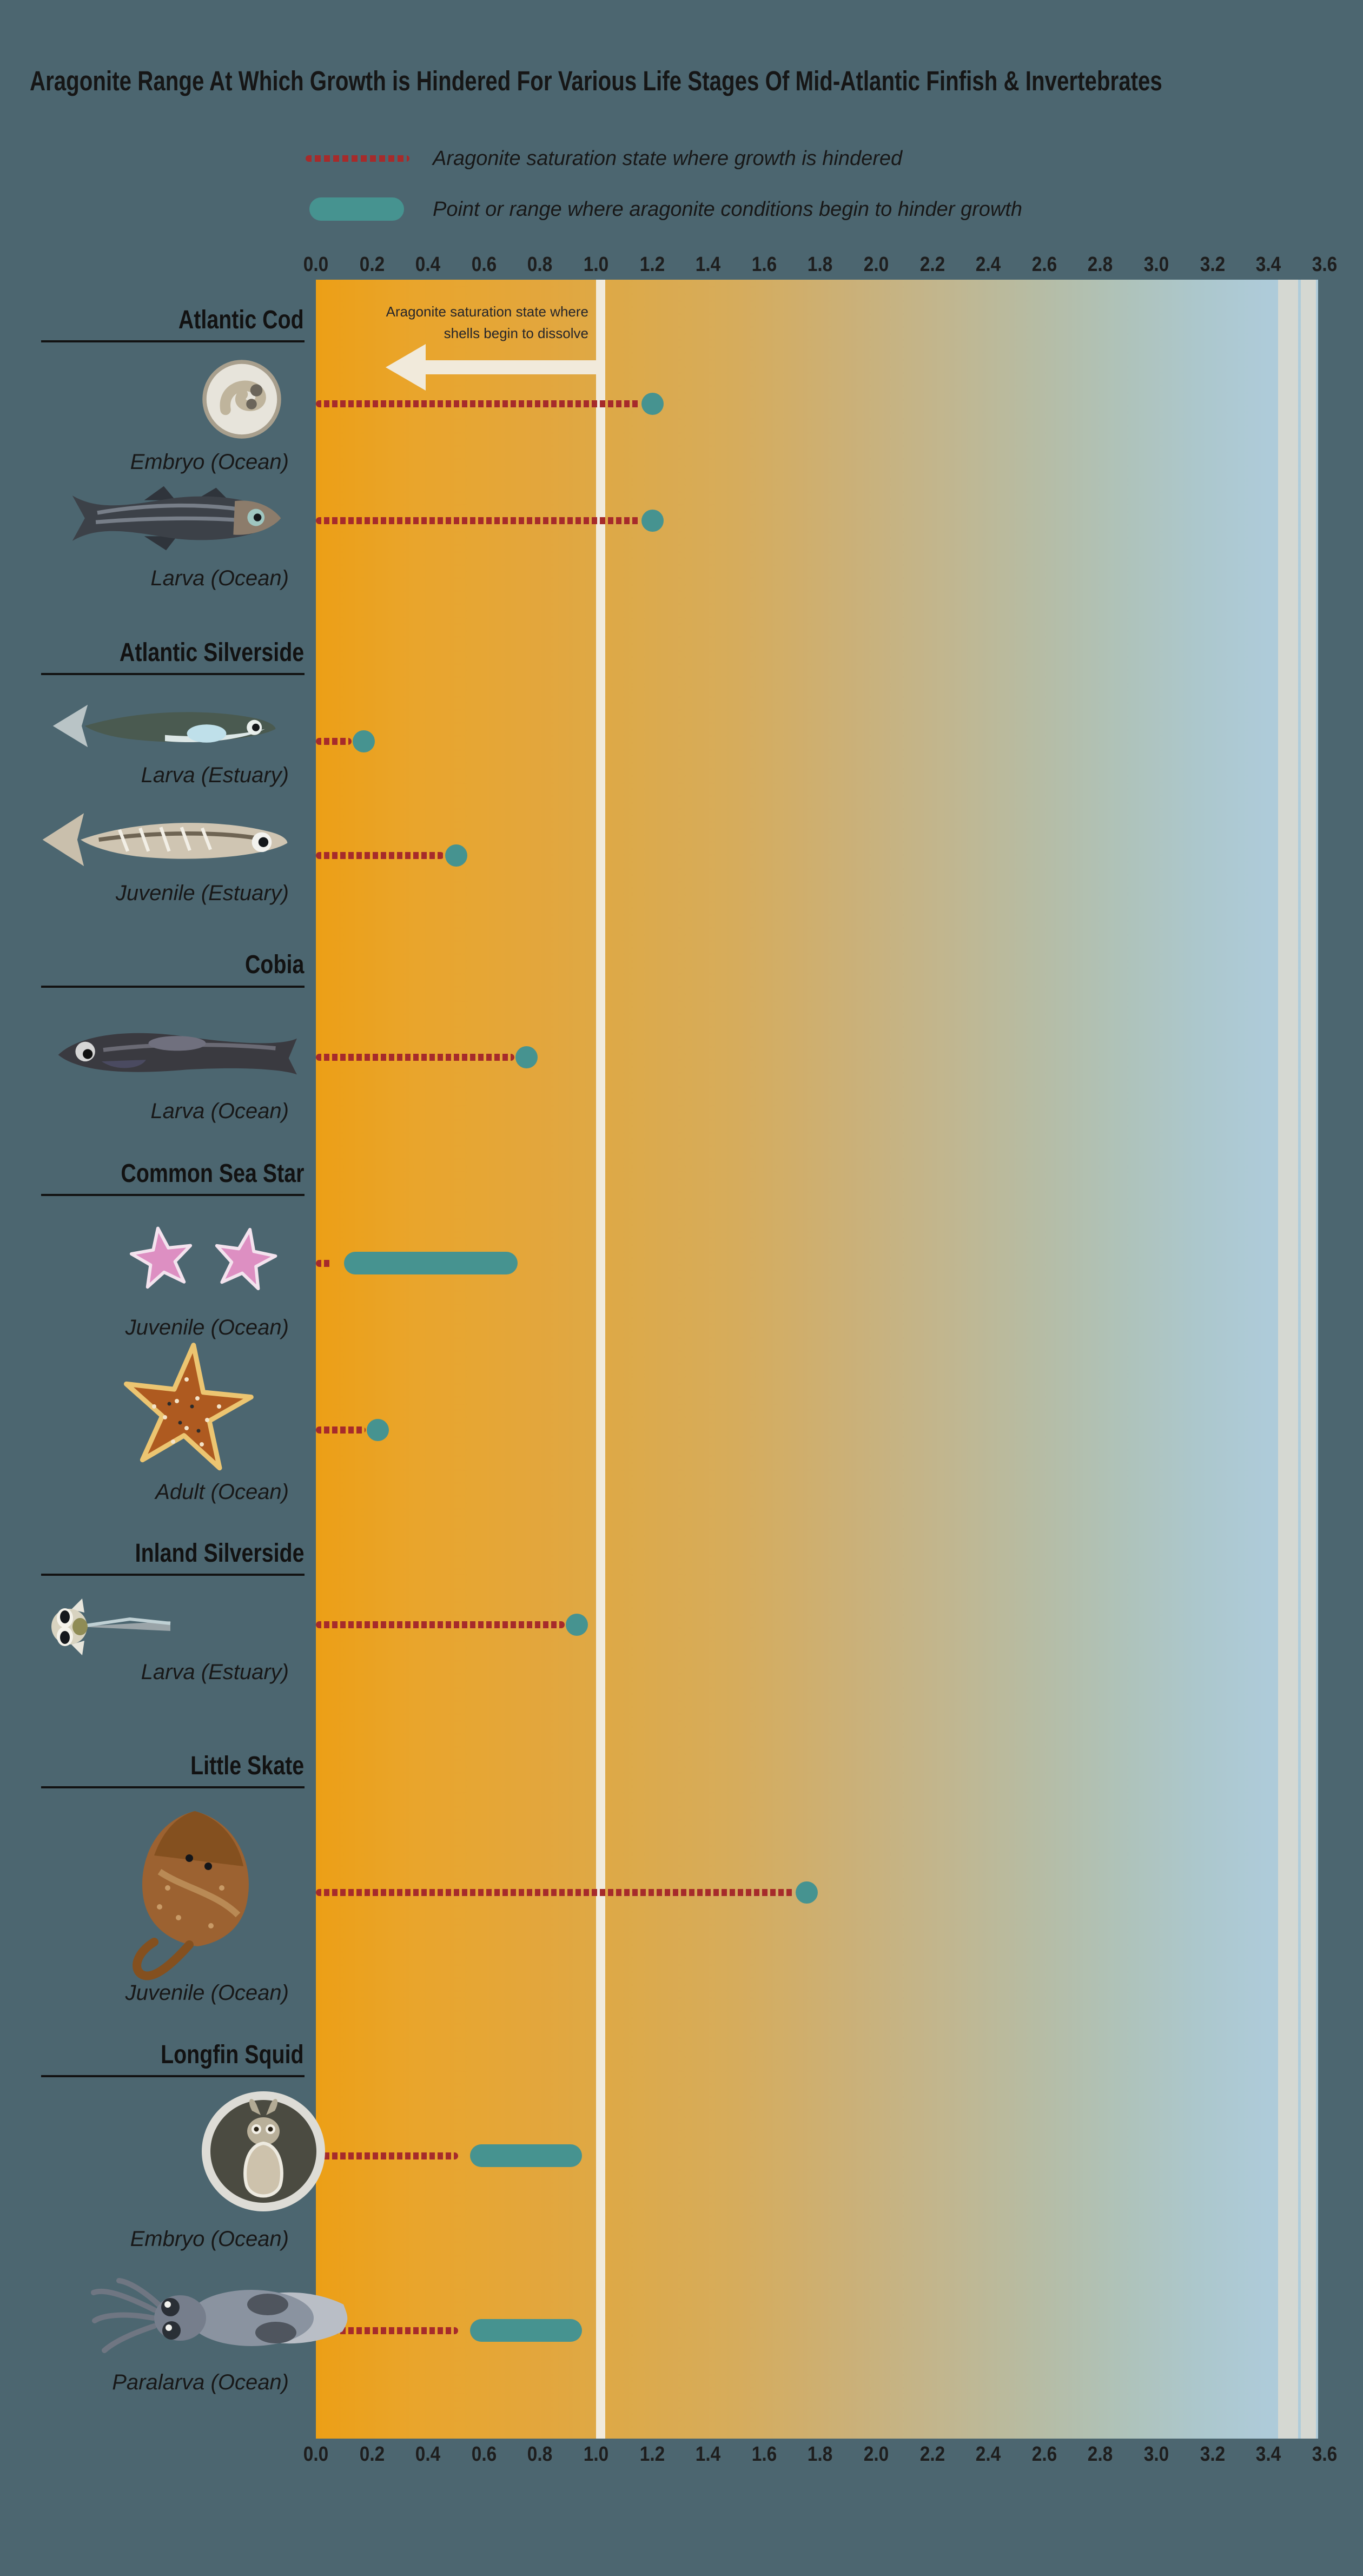 This screenshot has width=1363, height=2576. Describe the element at coordinates (1268, 2454) in the screenshot. I see `tick-bottom-3.4: 3.4` at that location.